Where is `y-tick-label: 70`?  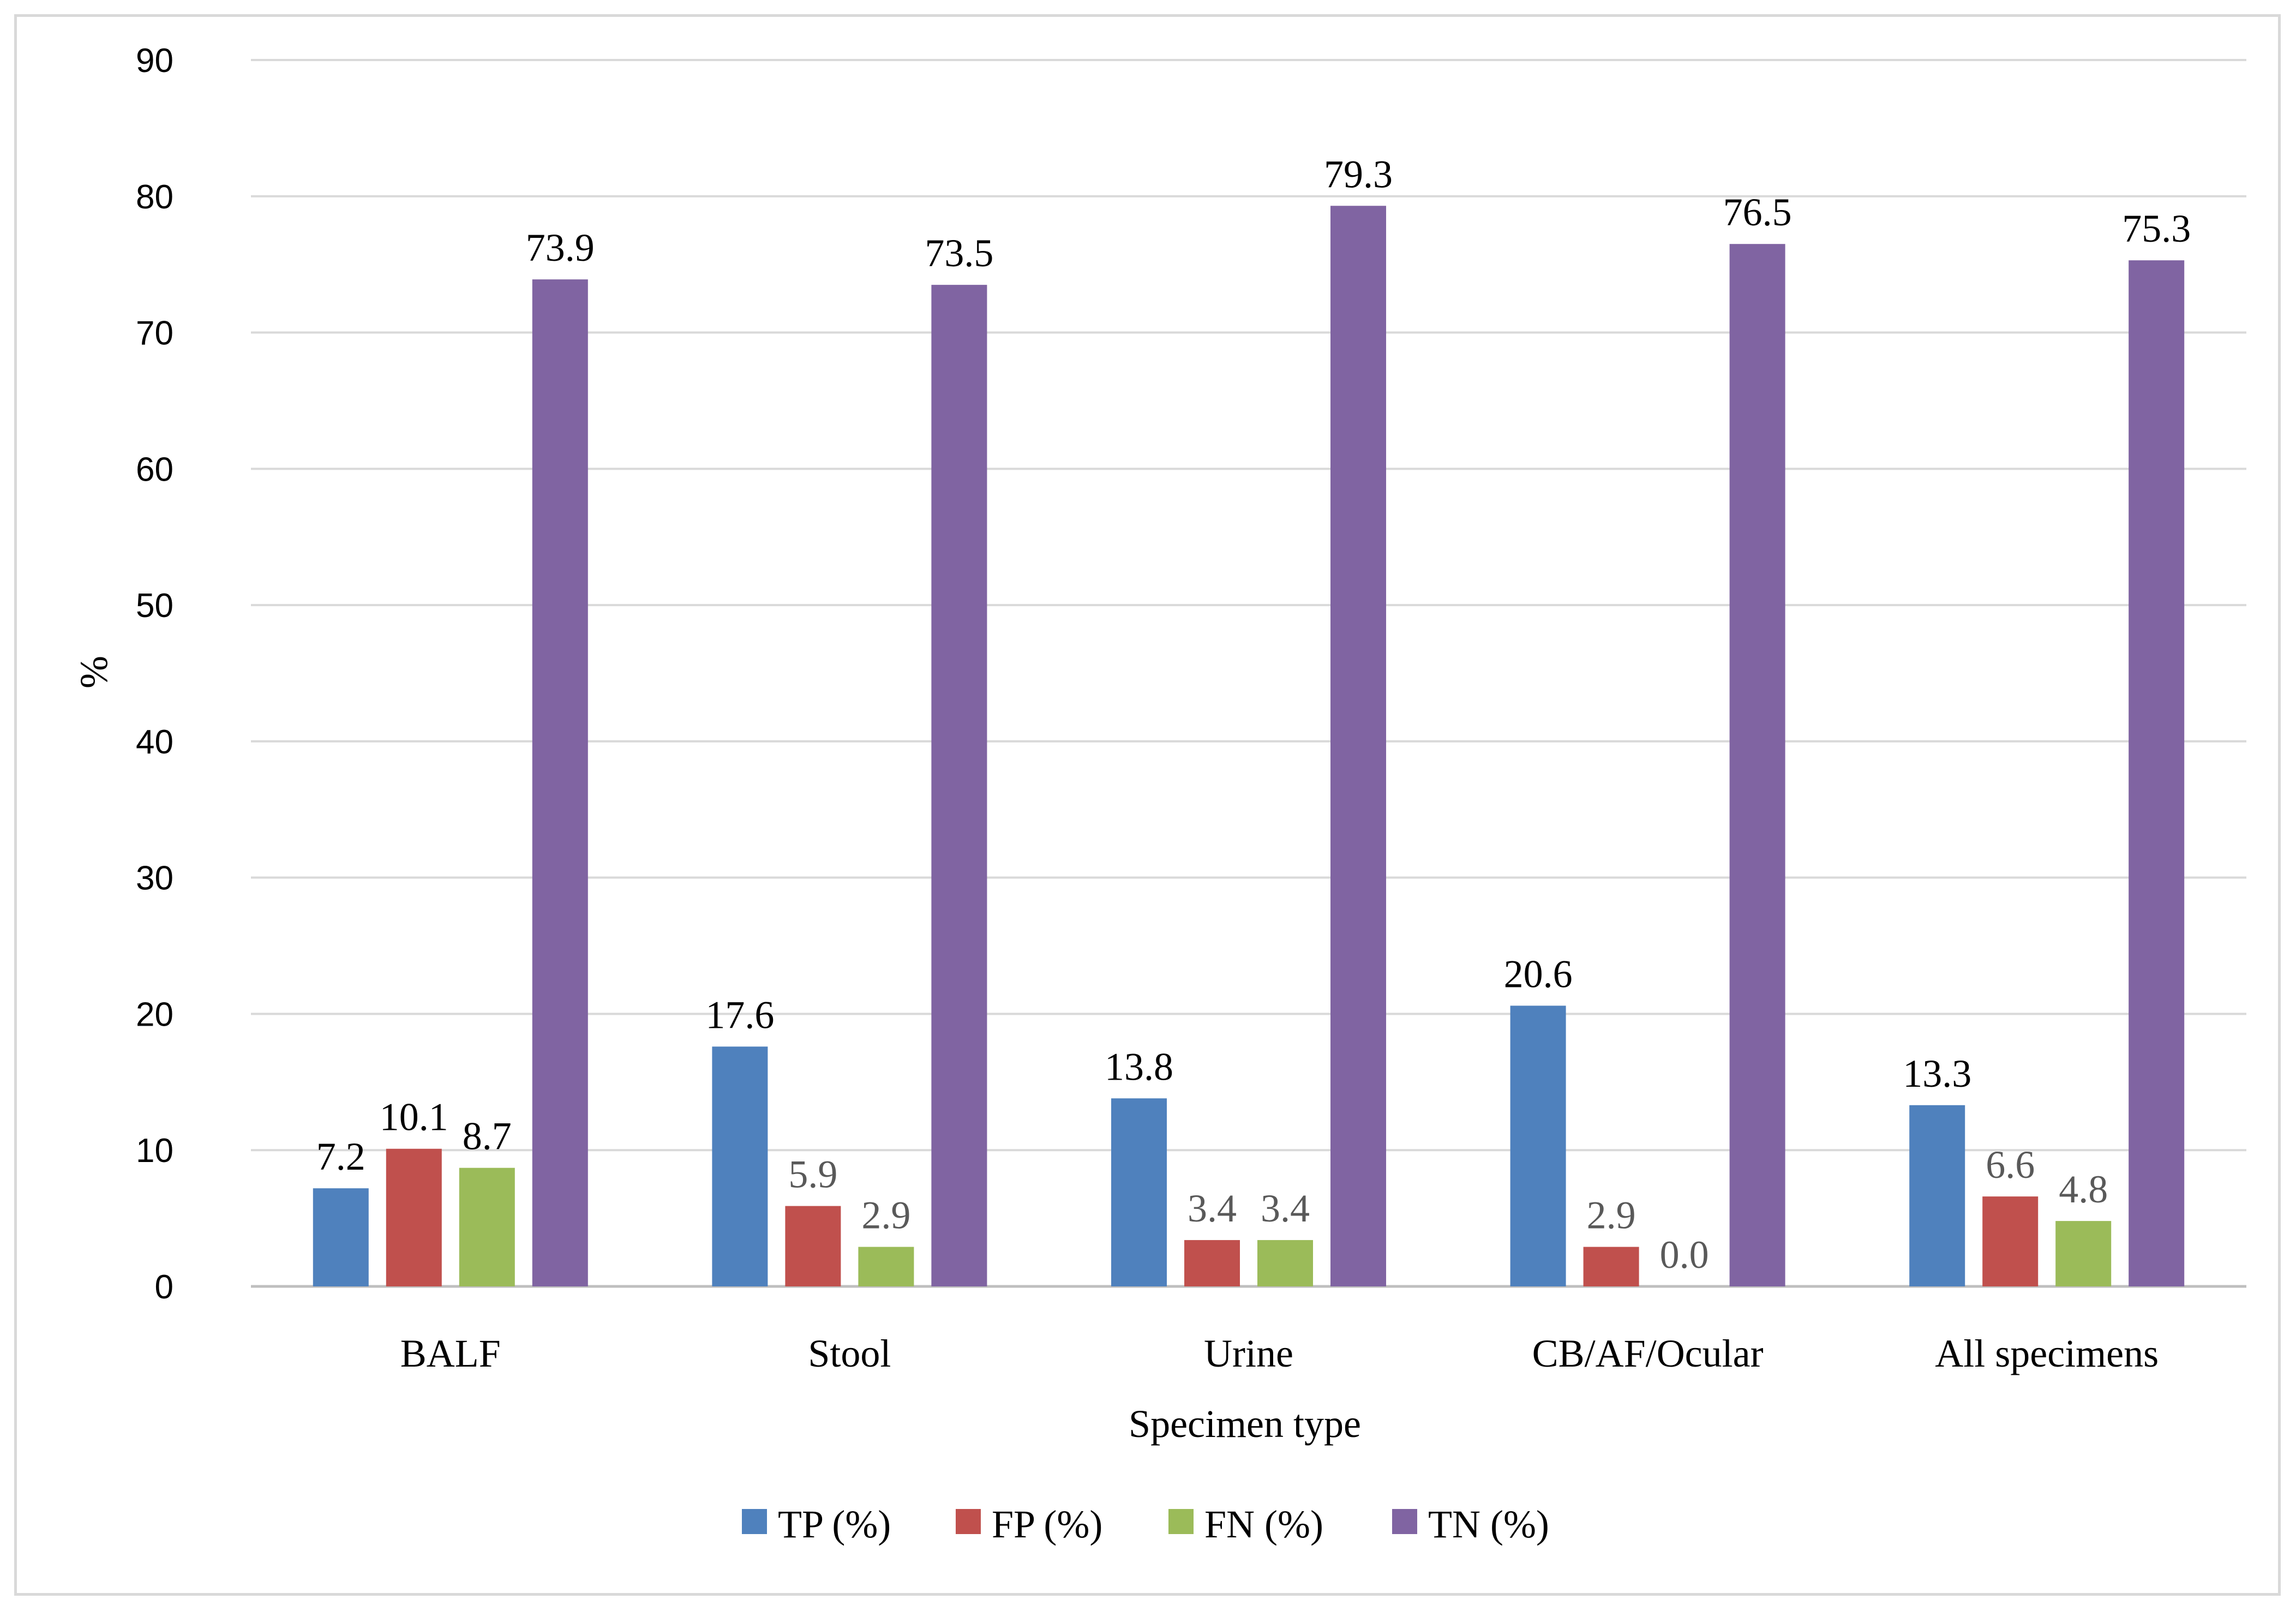
y-tick-label: 70 is located at coordinates (154, 333).